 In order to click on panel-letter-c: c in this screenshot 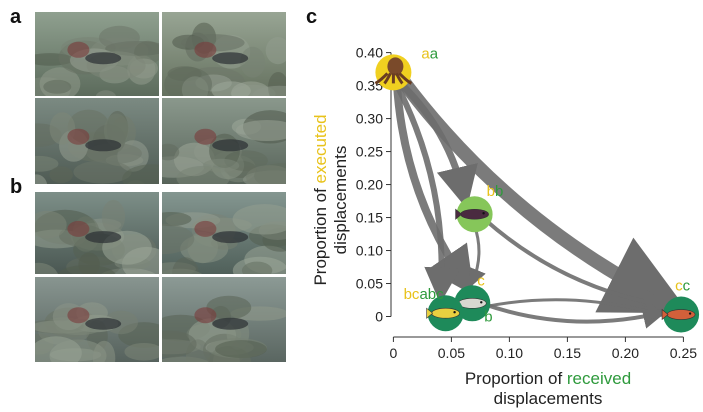, I will do `click(312, 17)`.